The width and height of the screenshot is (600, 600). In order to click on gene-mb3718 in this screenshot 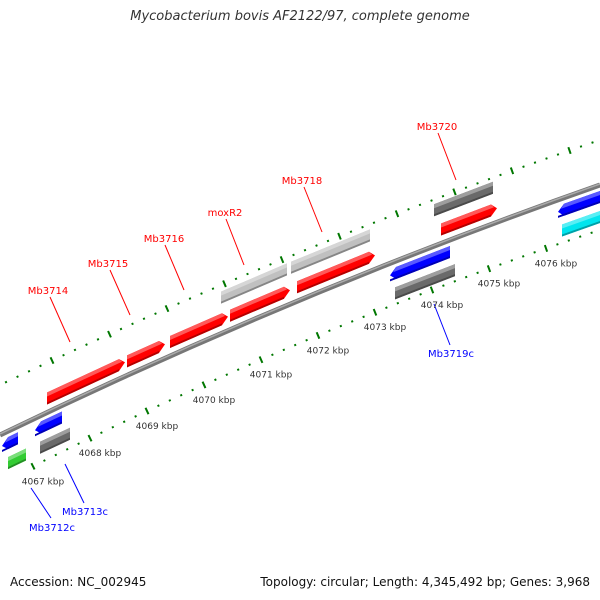, I will do `click(336, 272)`.